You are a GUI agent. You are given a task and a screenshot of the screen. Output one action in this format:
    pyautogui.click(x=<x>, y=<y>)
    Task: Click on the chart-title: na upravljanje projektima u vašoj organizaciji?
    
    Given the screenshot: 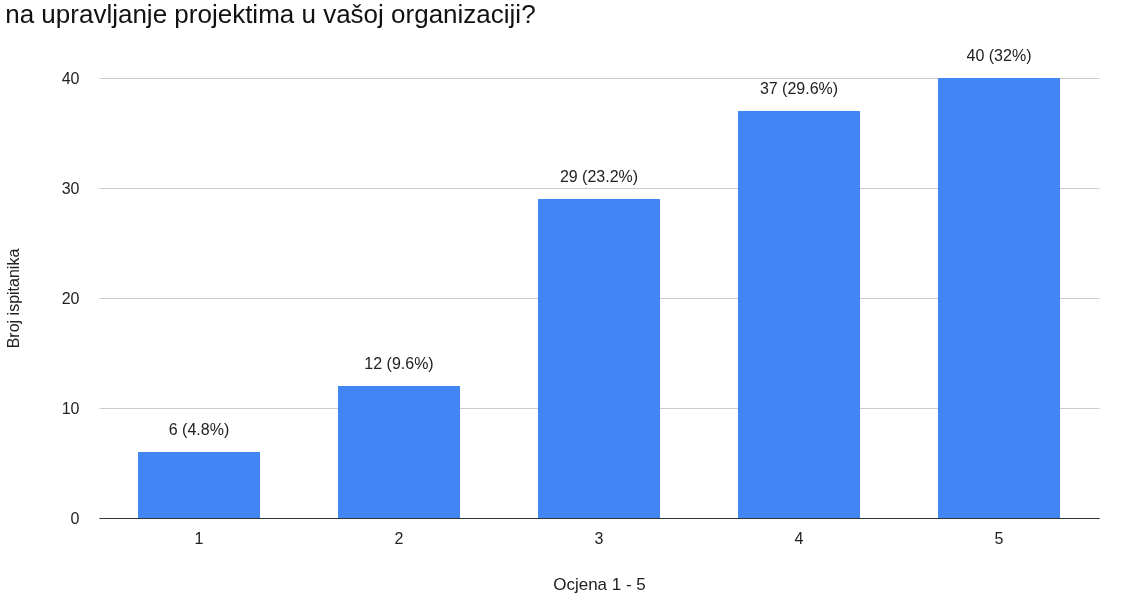 What is the action you would take?
    pyautogui.click(x=270, y=14)
    